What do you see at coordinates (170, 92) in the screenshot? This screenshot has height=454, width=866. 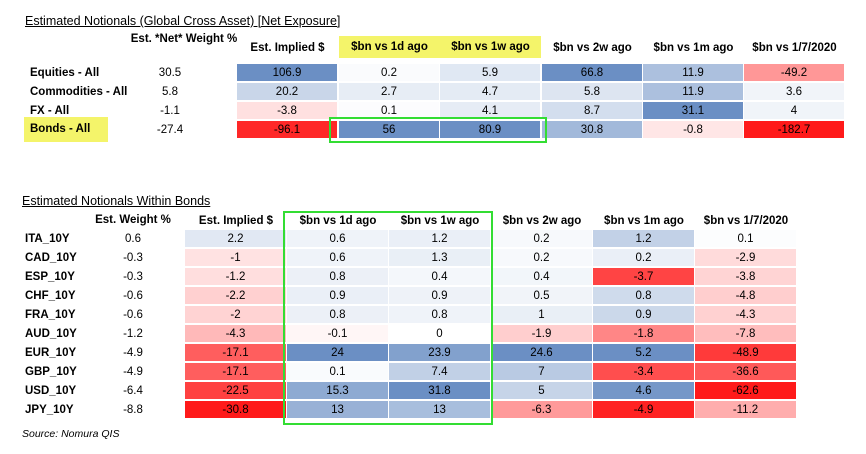 I see `table1-weight-cell: 5.8` at bounding box center [170, 92].